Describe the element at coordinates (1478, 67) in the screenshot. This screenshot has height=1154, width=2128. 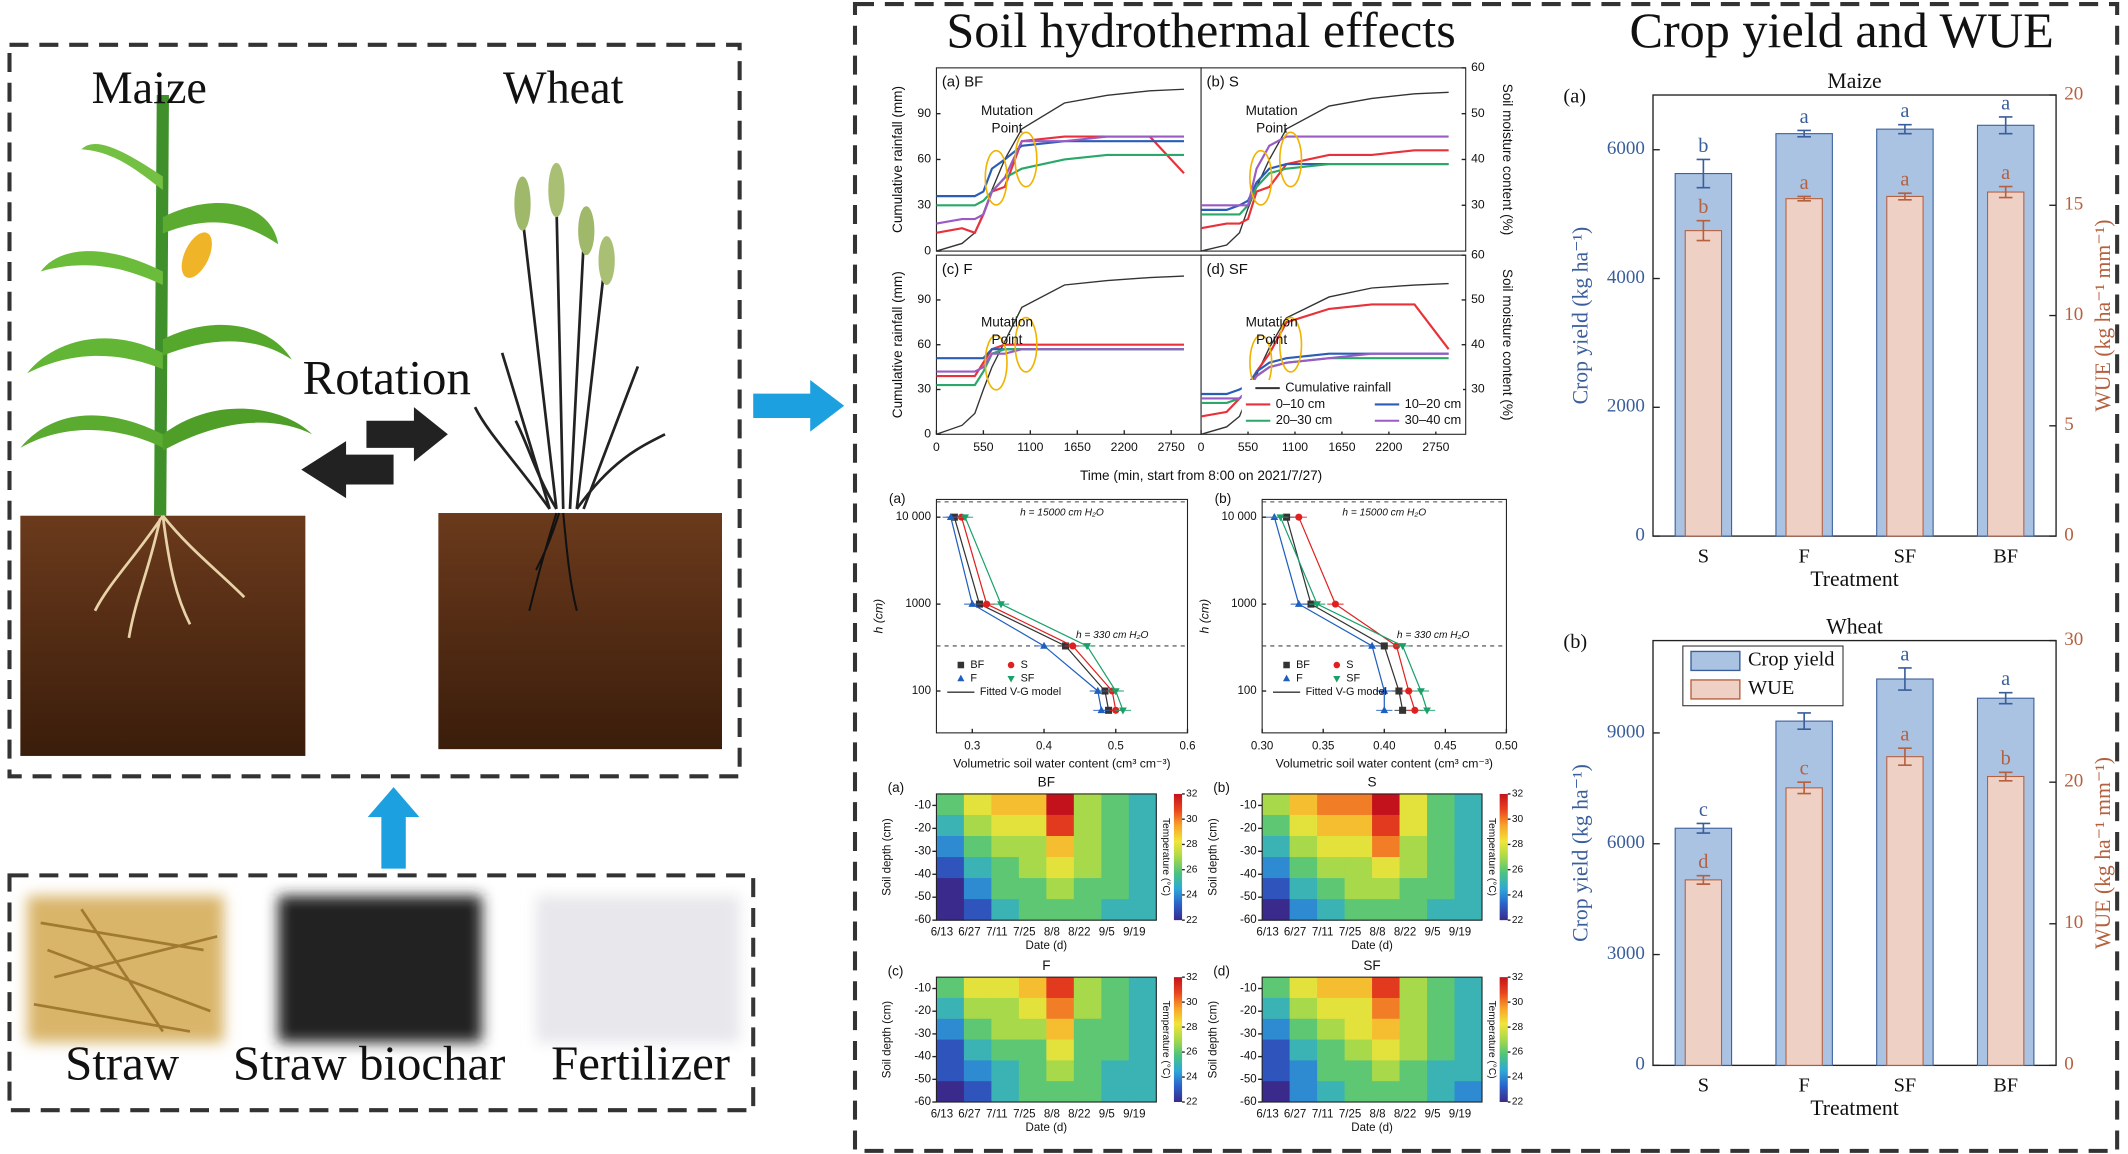
I see `y2-tick-label: 60` at that location.